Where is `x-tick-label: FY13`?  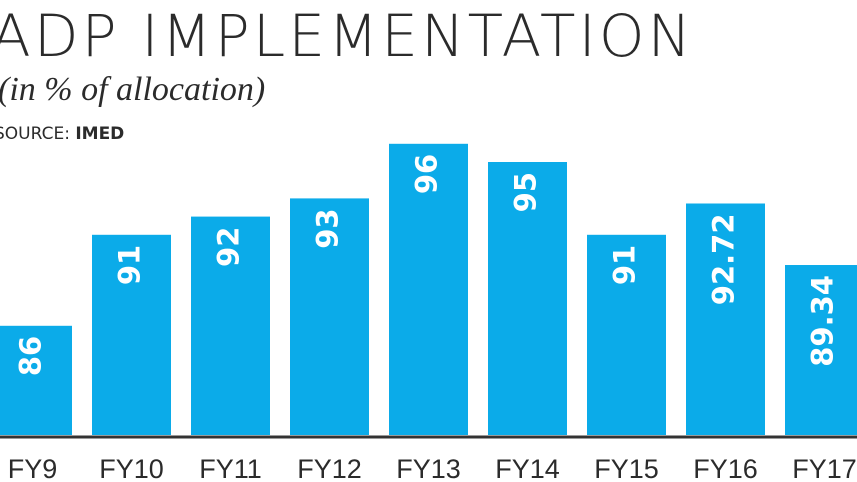 x-tick-label: FY13 is located at coordinates (428, 468).